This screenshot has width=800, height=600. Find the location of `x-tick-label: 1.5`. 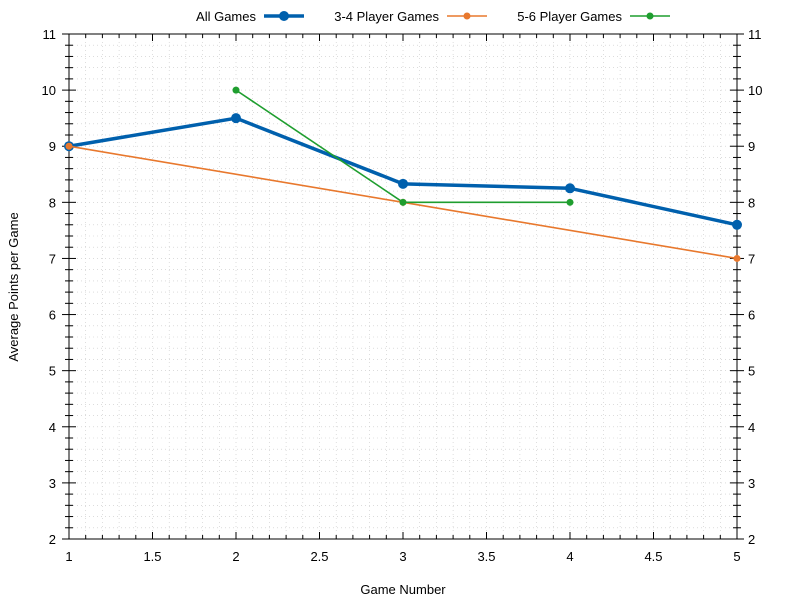

x-tick-label: 1.5 is located at coordinates (152, 556).